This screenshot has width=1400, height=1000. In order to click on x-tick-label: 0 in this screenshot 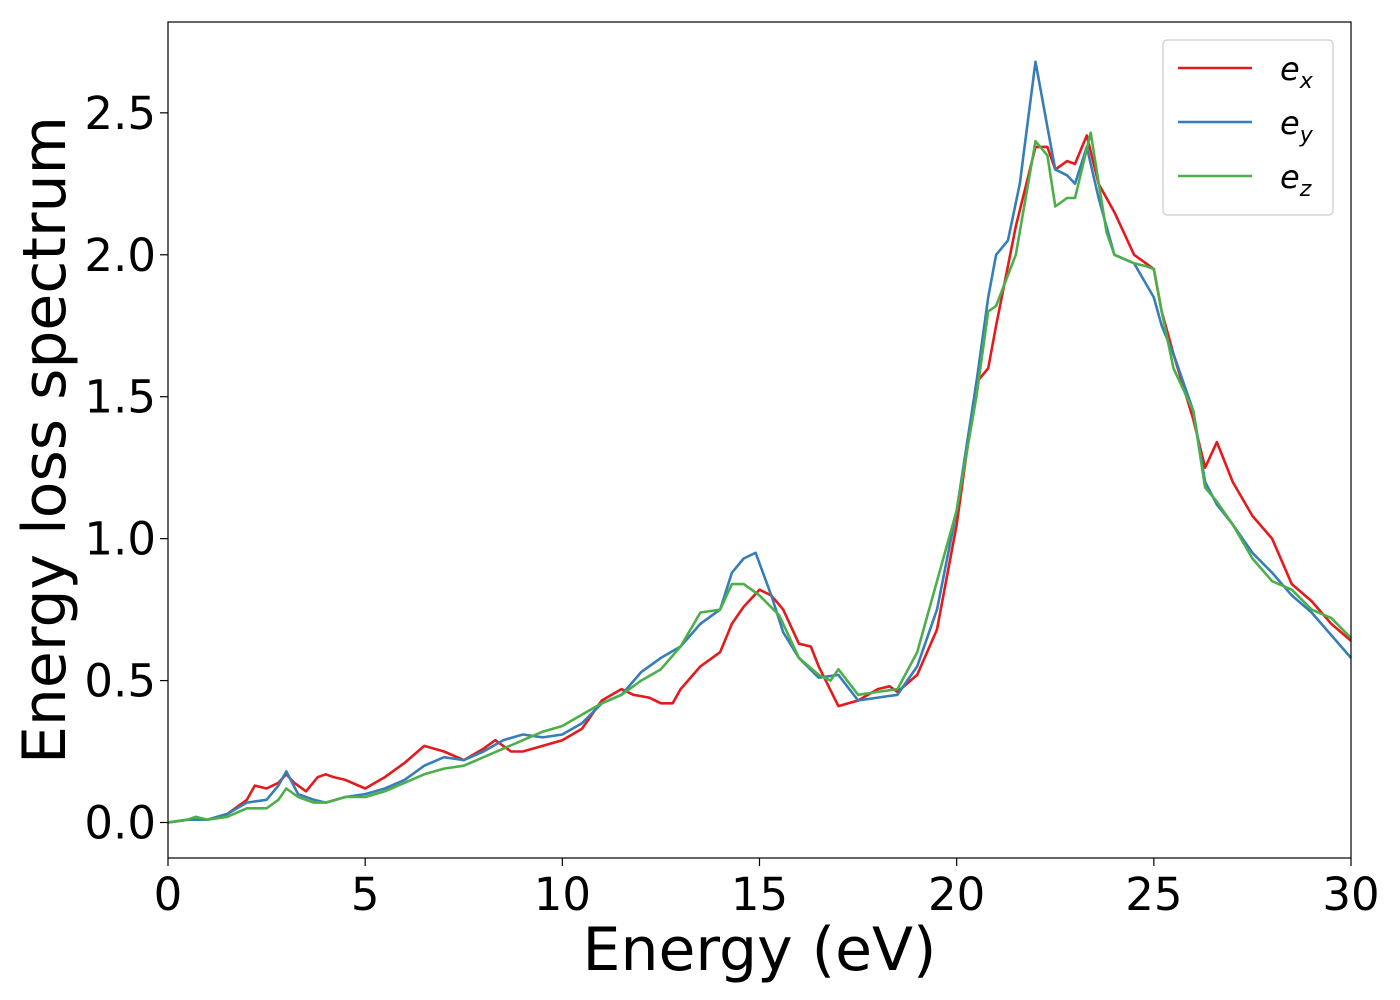, I will do `click(168, 894)`.